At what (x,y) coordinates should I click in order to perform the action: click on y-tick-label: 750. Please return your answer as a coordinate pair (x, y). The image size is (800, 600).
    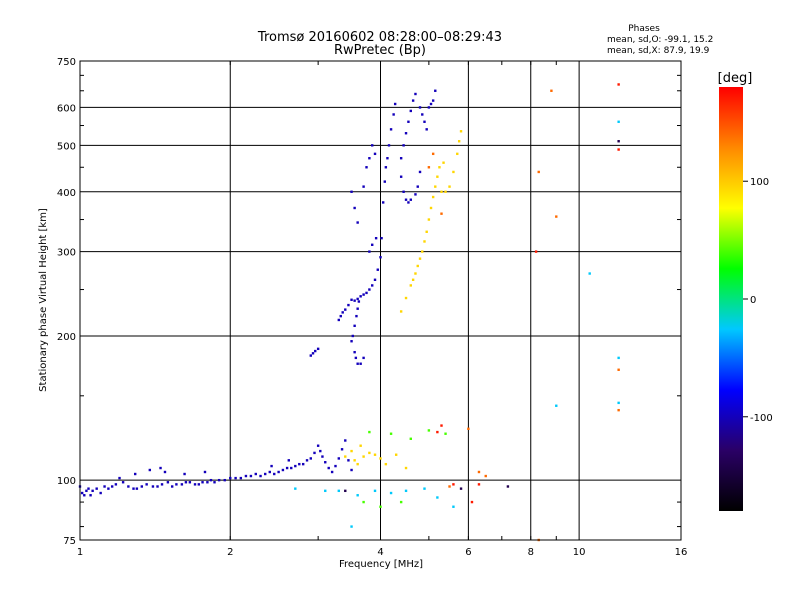
    Looking at the image, I should click on (66, 62).